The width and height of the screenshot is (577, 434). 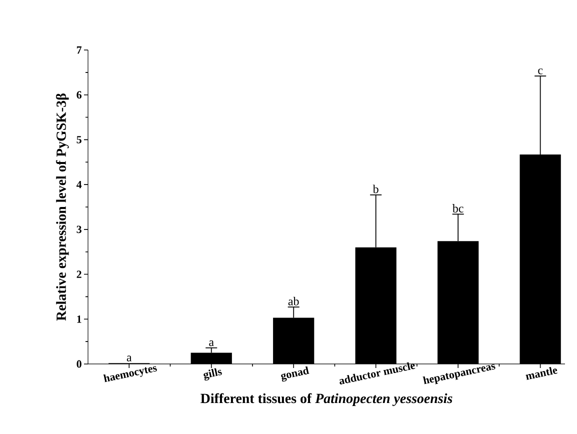 I want to click on y-tick-label: 1, so click(x=79, y=319).